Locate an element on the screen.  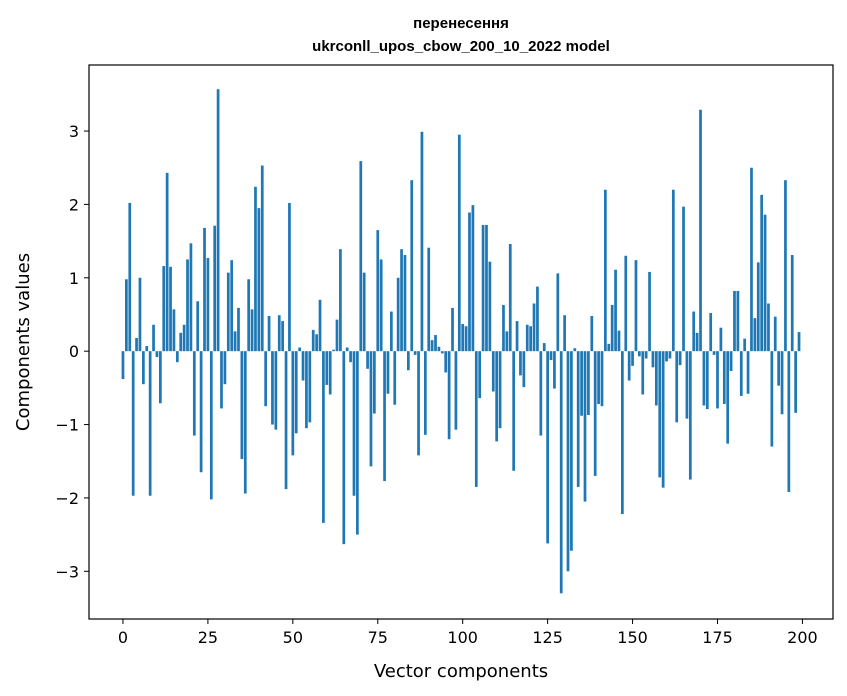
x-axis-ticks: 0 25 50 75 100 125 150 175 200 is located at coordinates (468, 633).